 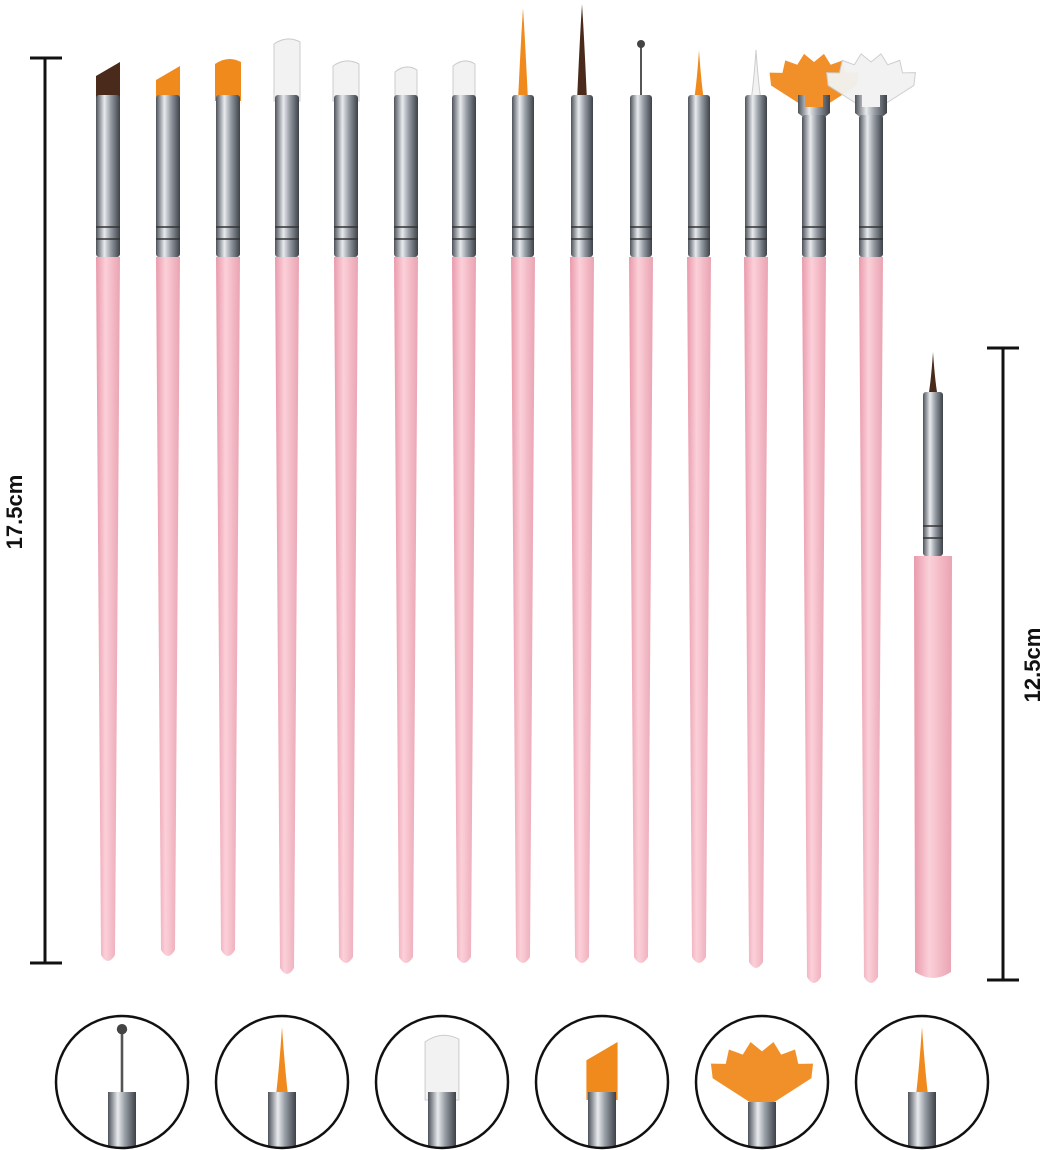 I want to click on flat-angled-tip-icon, so click(x=108, y=81).